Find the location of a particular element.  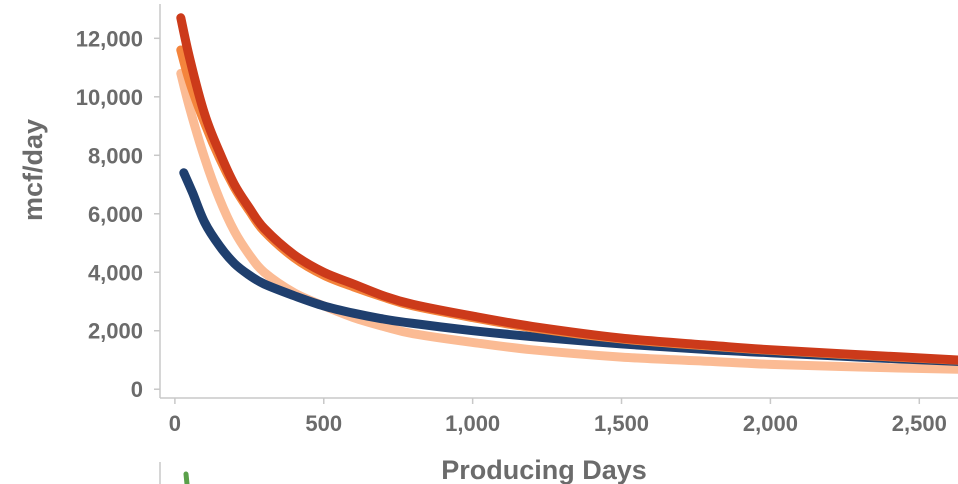

y-tick-label: 4,000 is located at coordinates (115, 272).